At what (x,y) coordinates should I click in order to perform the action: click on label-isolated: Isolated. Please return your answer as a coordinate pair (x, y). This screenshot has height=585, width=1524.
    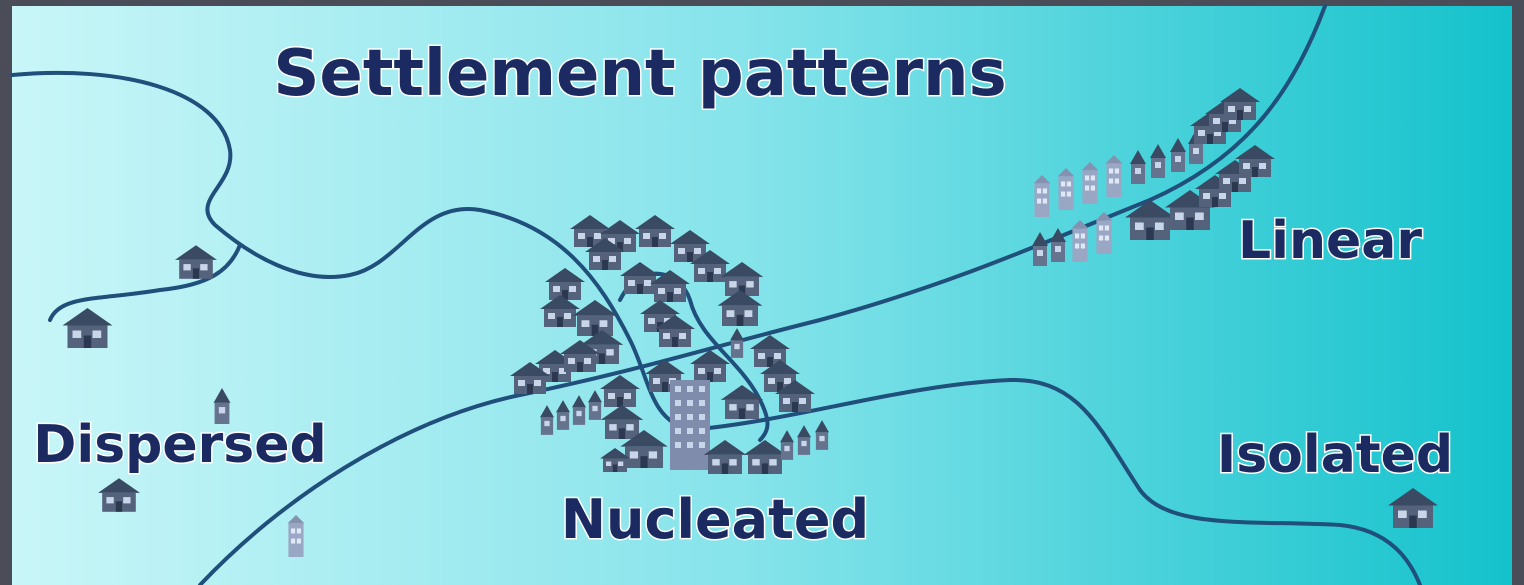
    Looking at the image, I should click on (1335, 455).